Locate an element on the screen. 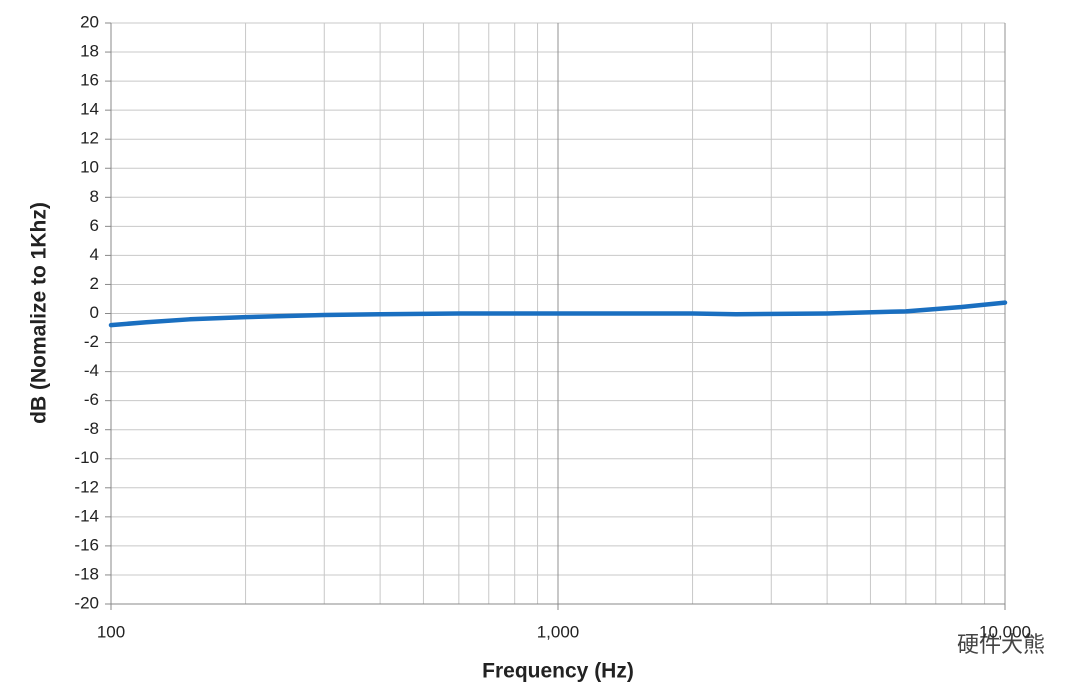 The image size is (1080, 698). y-tick-label: 4 is located at coordinates (94, 254).